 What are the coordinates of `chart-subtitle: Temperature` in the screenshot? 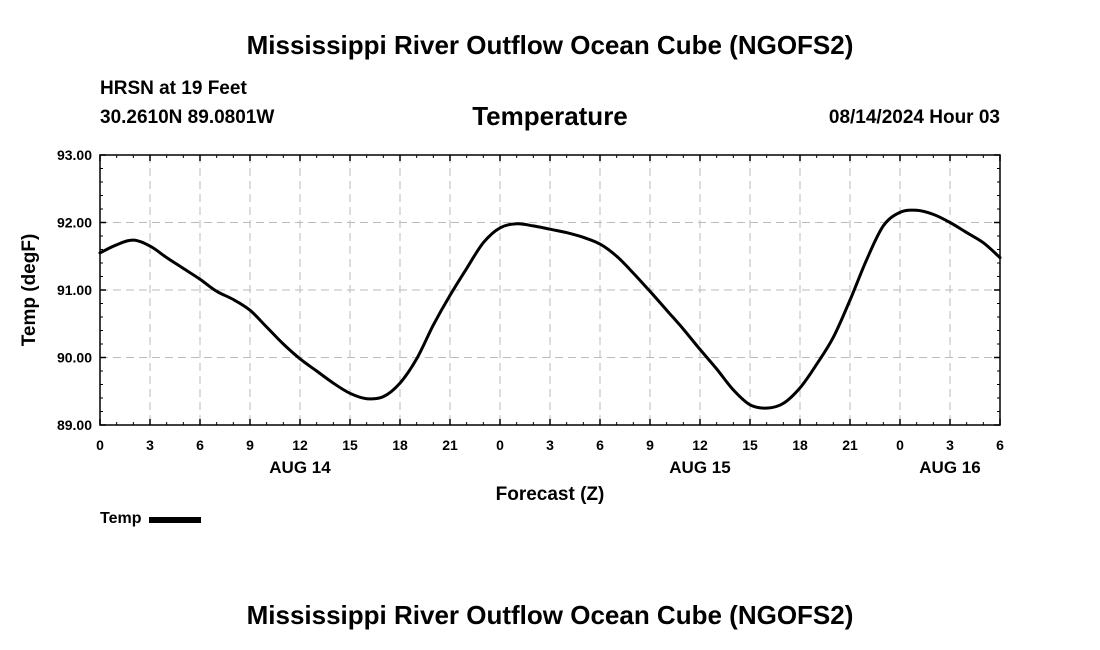 It's located at (550, 116).